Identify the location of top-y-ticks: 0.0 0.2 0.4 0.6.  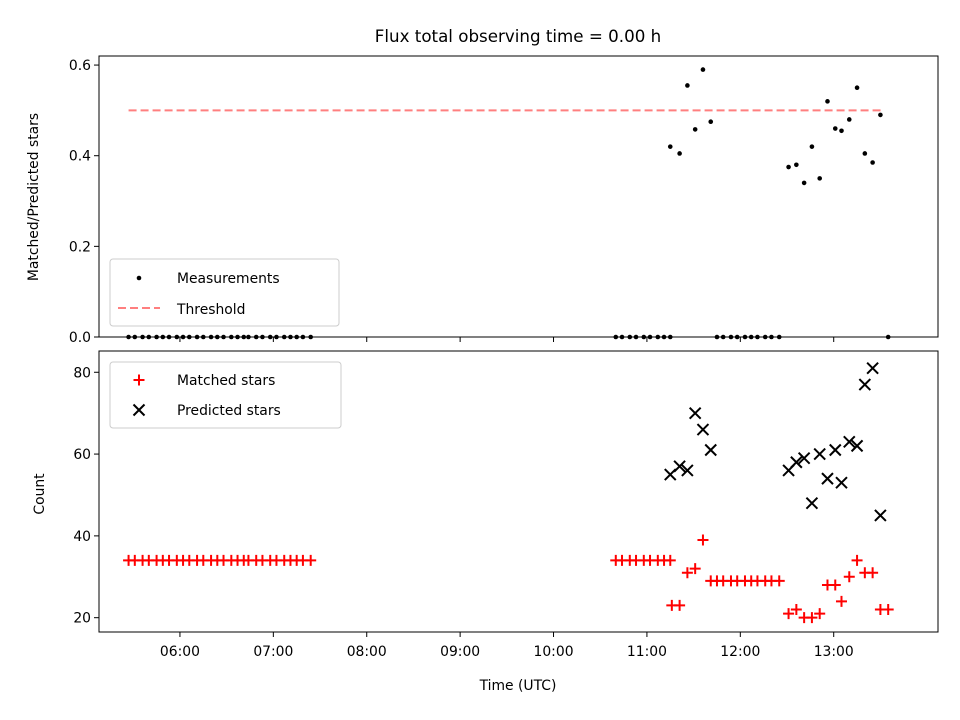
(84, 202).